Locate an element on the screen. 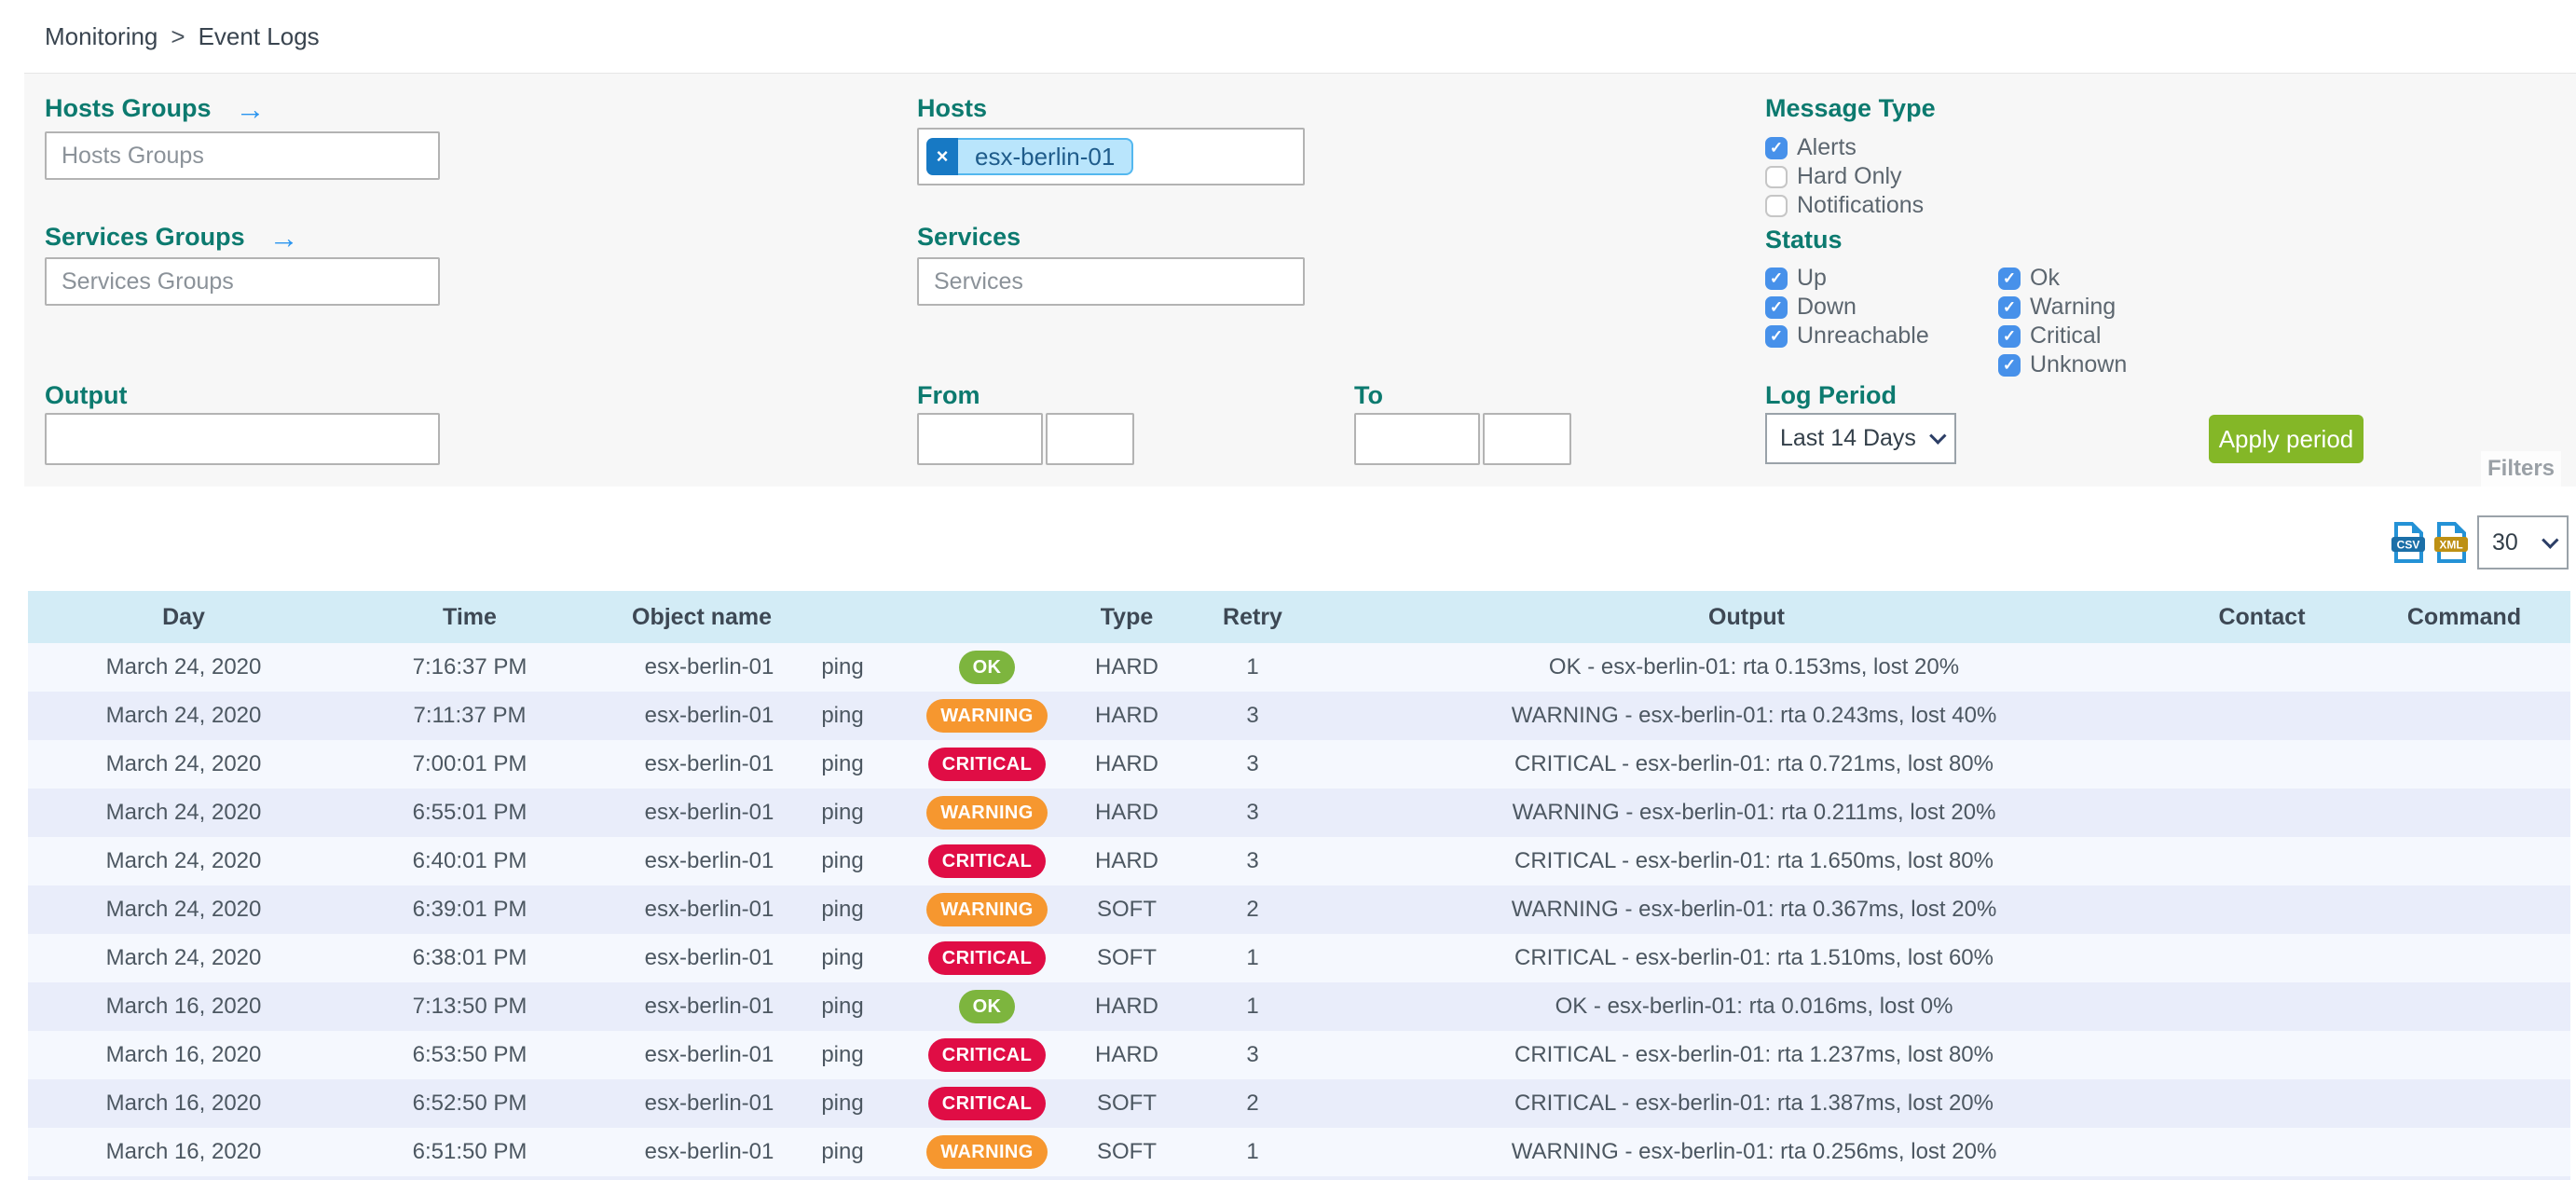  status-badge: OK is located at coordinates (987, 1006).